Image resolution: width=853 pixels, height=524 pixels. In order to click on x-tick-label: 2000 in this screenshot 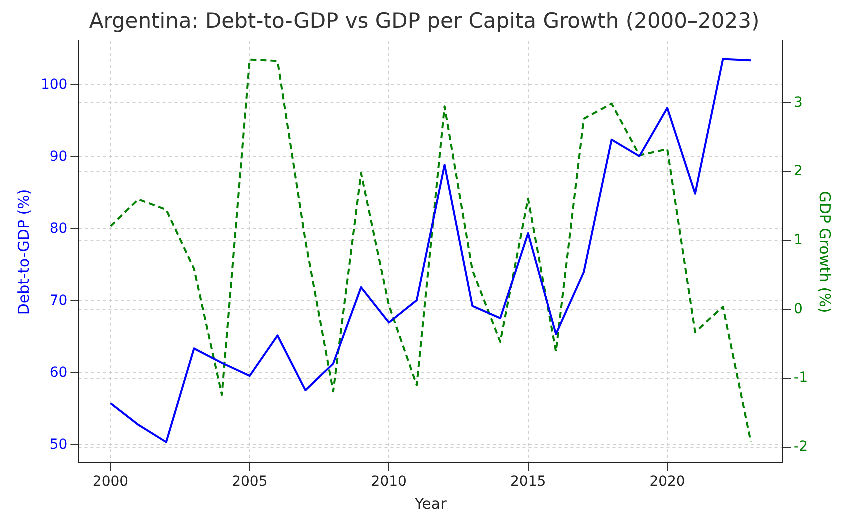, I will do `click(110, 482)`.